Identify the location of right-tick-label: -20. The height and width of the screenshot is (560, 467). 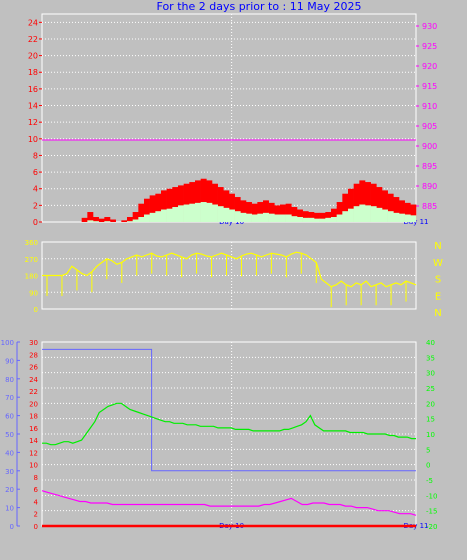
(431, 527).